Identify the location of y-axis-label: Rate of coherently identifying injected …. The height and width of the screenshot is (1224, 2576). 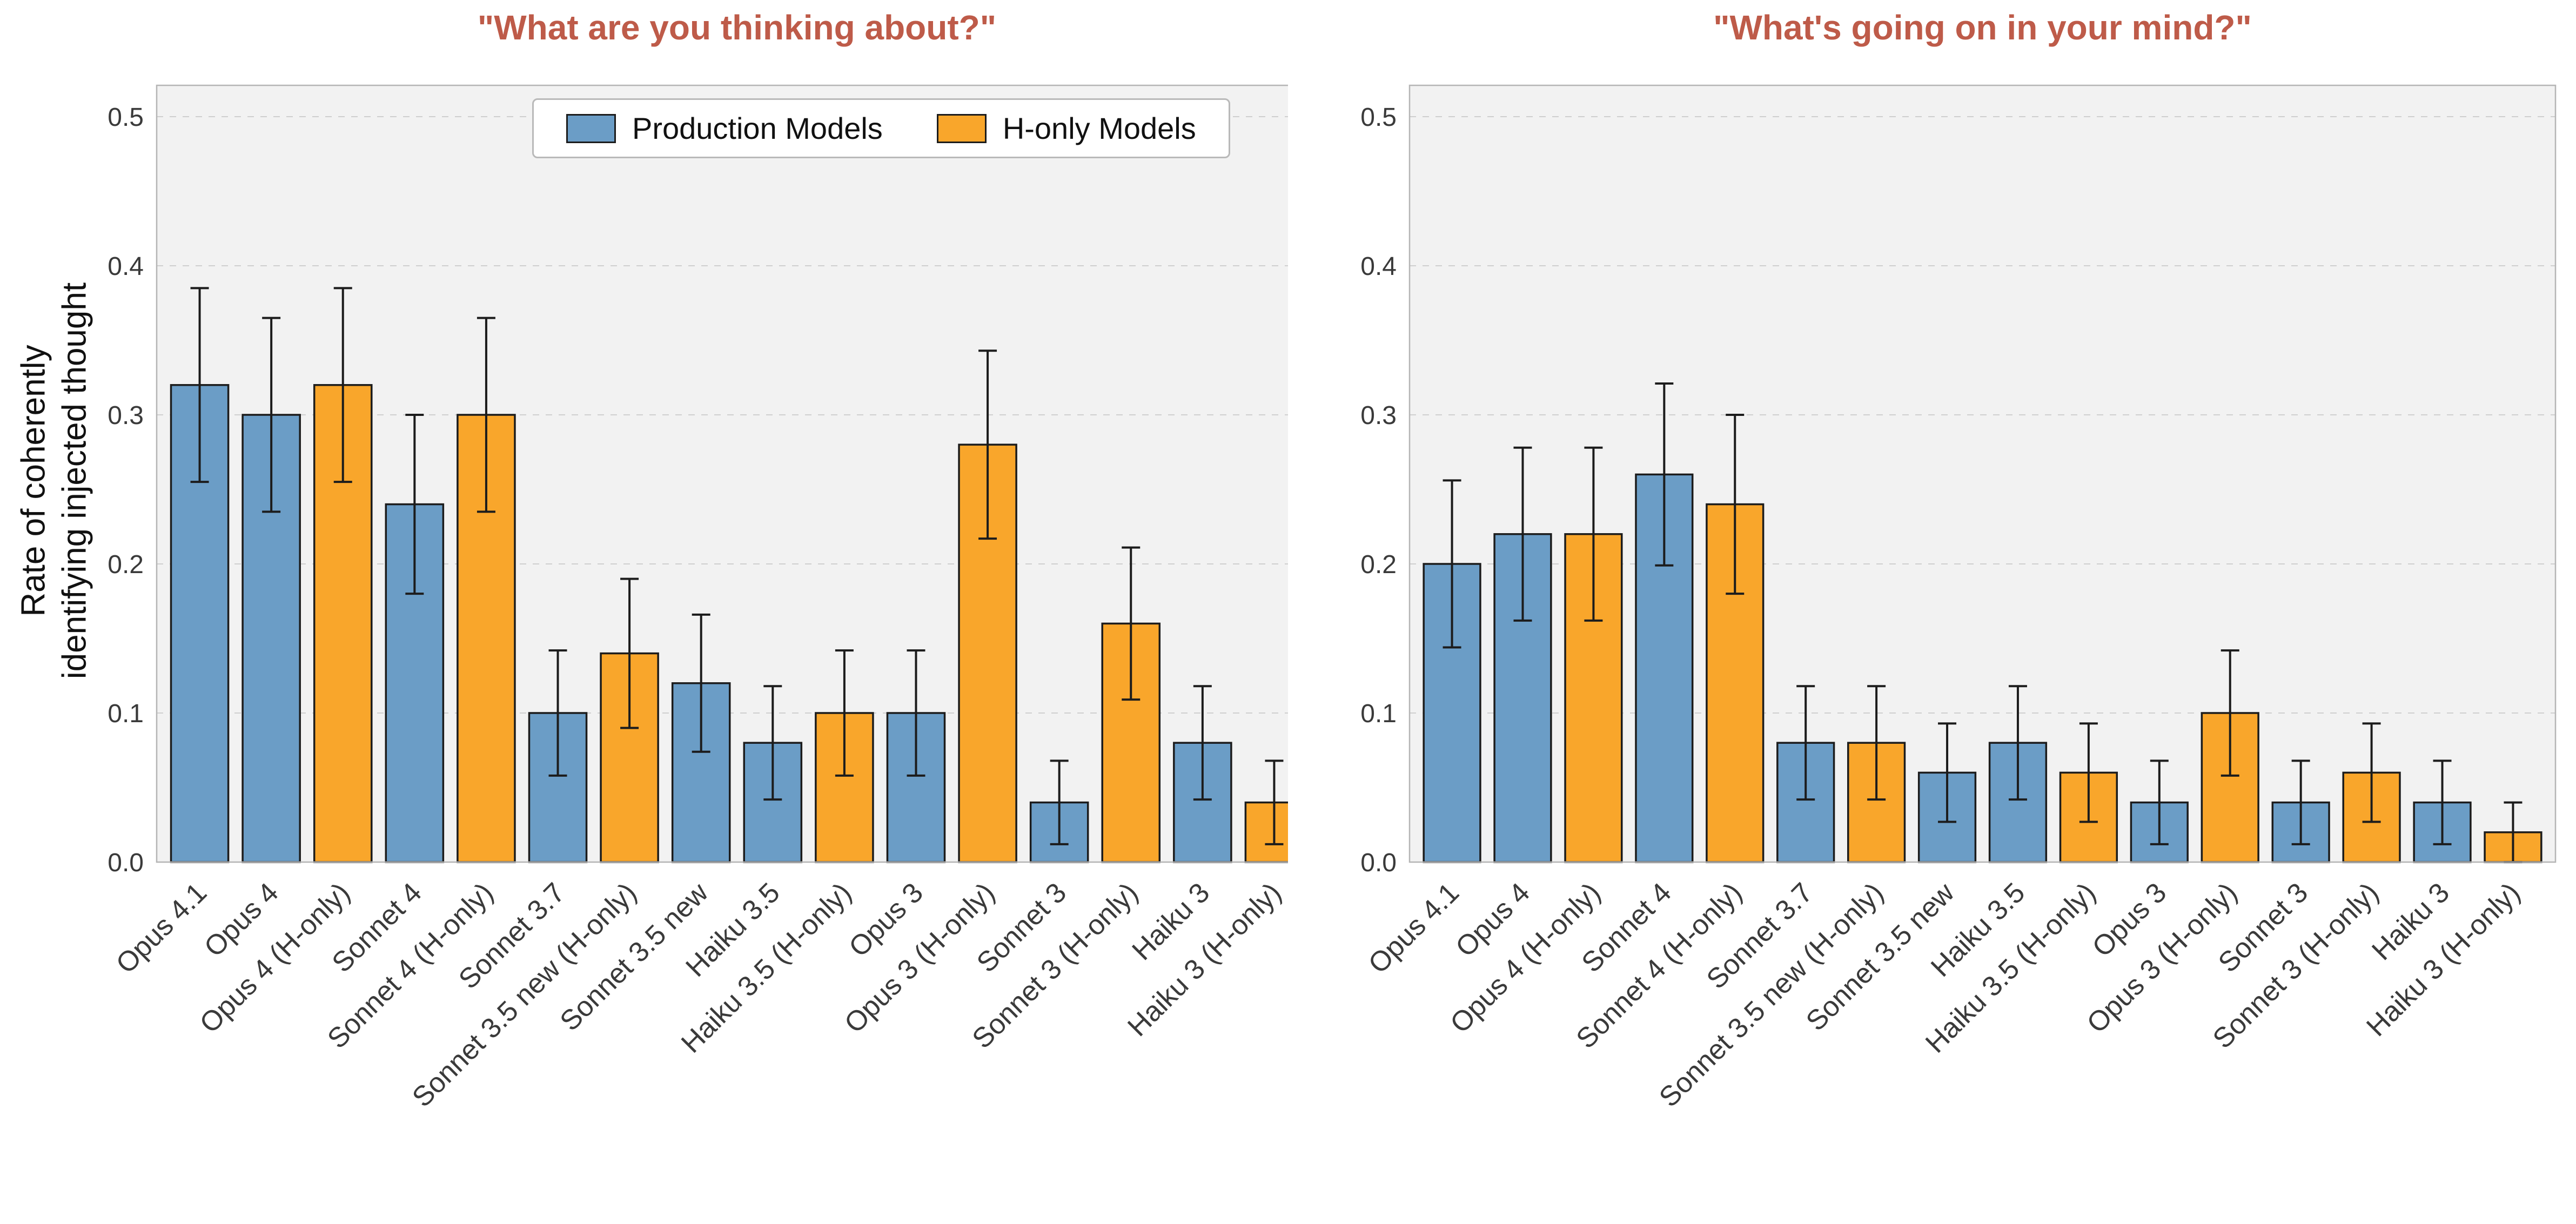
(54, 481).